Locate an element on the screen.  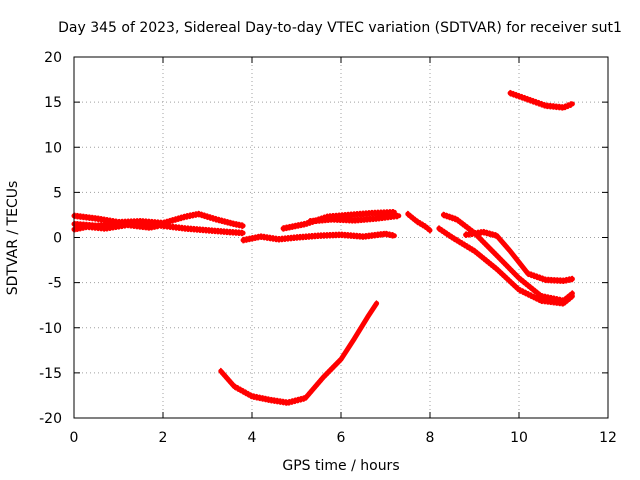
y-tick-label: -5 is located at coordinates (55, 284).